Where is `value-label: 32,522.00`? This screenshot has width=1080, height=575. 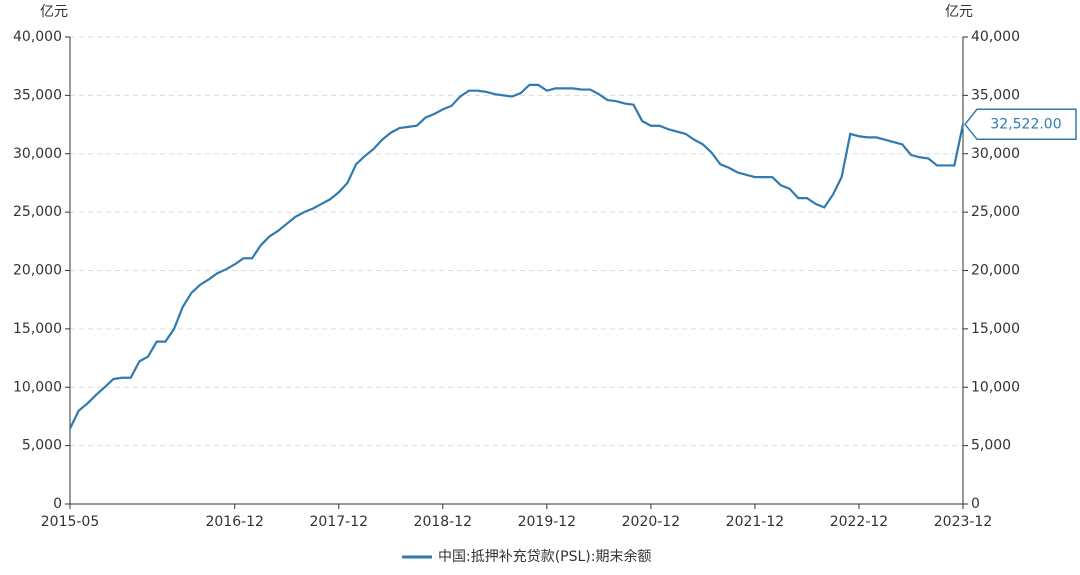
value-label: 32,522.00 is located at coordinates (1025, 124).